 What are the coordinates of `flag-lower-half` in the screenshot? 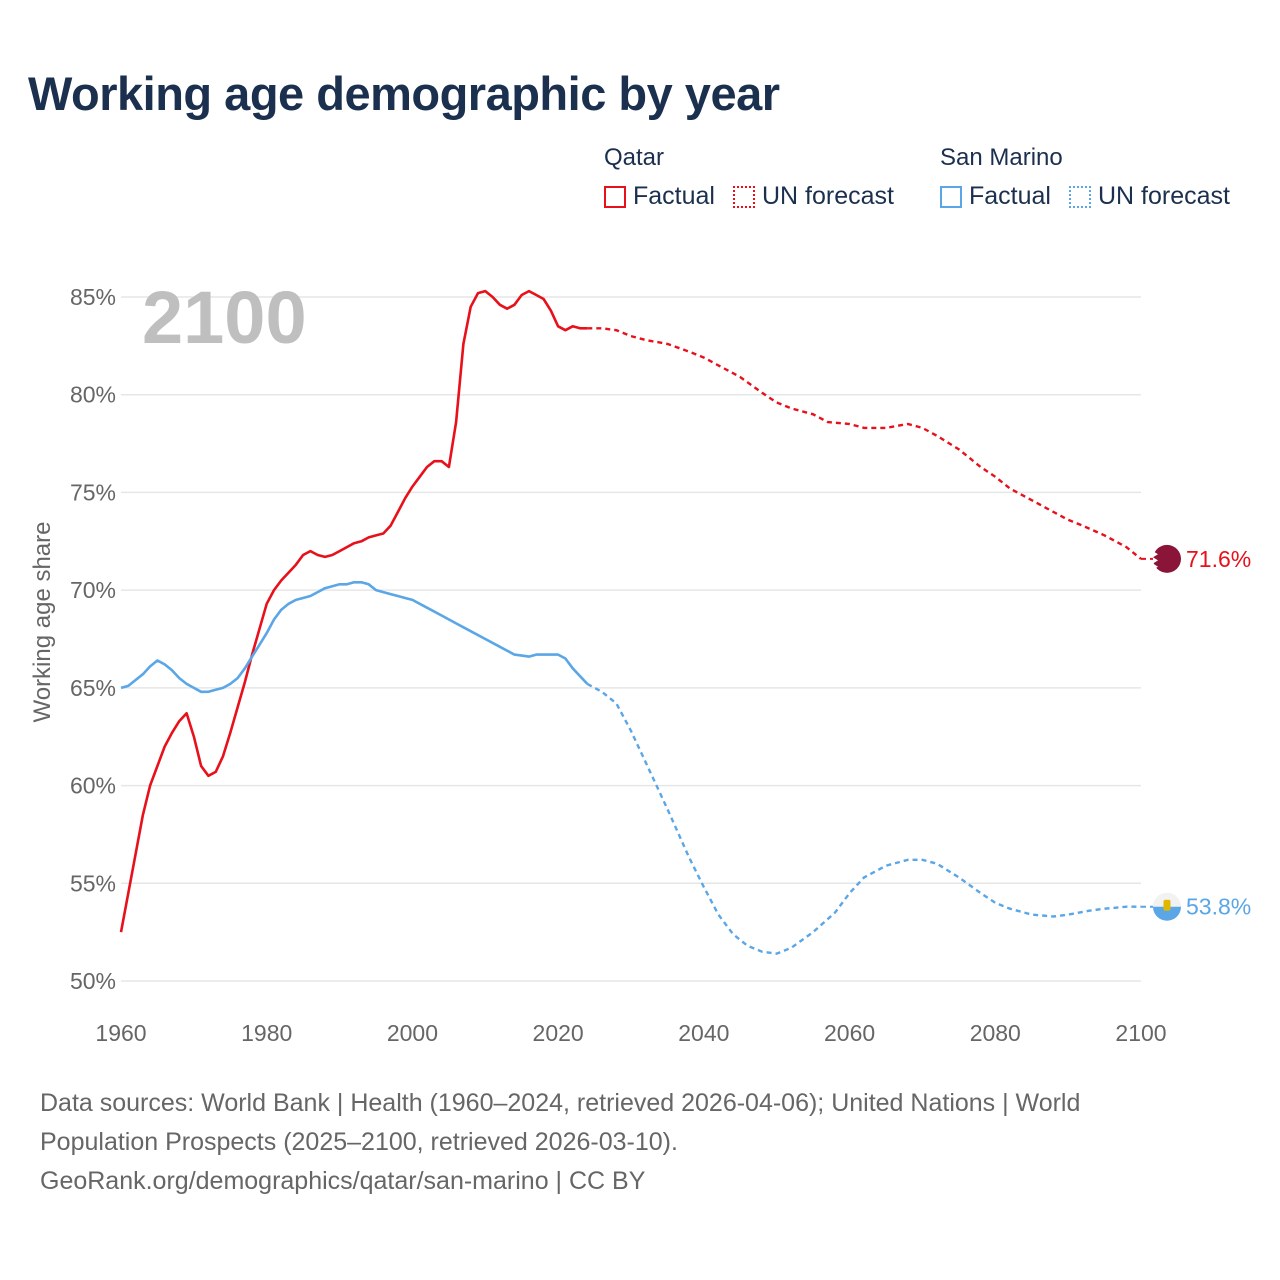 It's located at (1167, 913).